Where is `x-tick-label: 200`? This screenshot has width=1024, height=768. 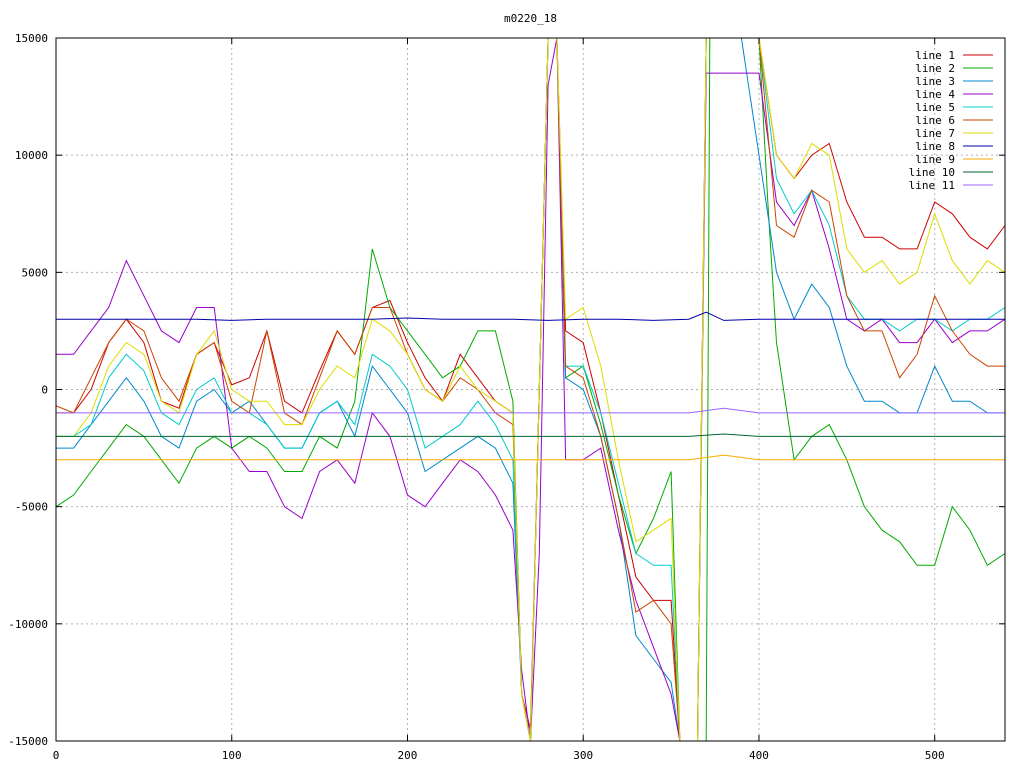
x-tick-label: 200 is located at coordinates (408, 755).